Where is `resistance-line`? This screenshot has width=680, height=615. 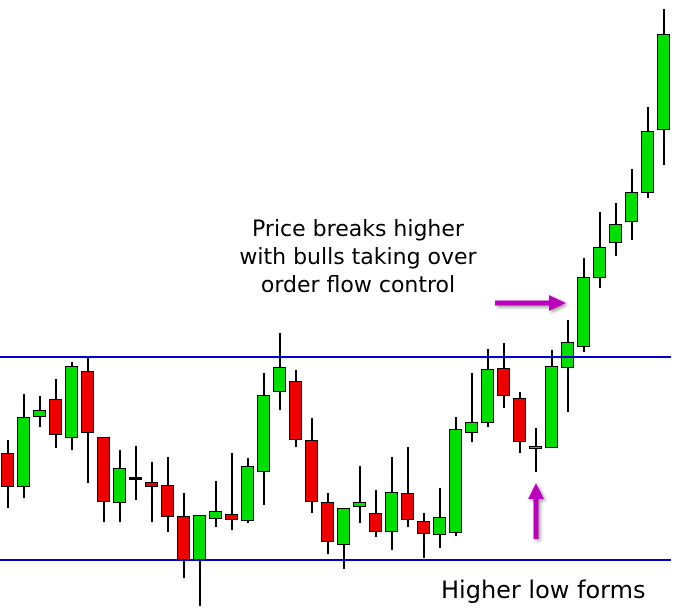 resistance-line is located at coordinates (335, 357).